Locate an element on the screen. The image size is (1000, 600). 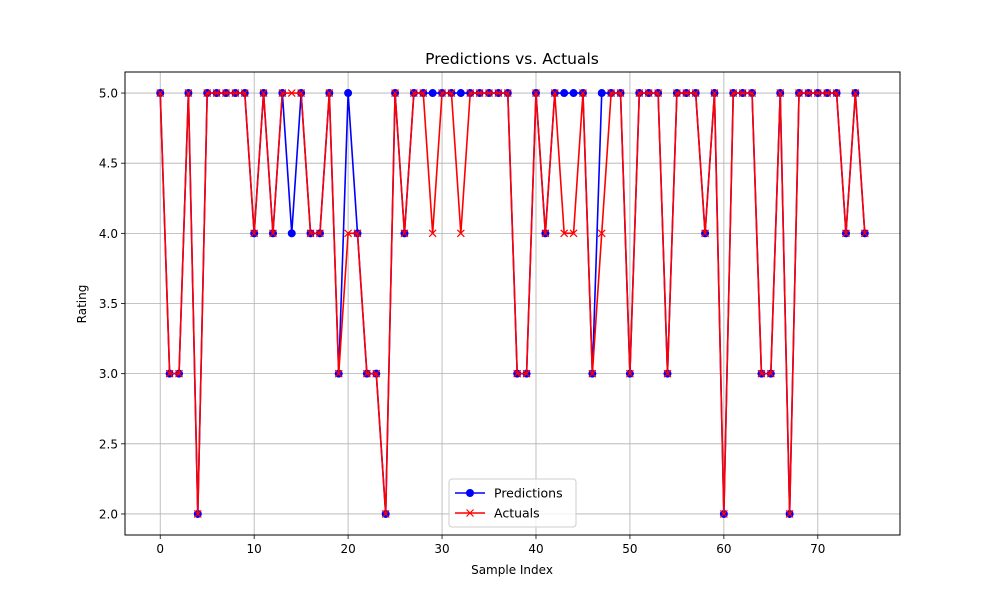
legend: Predictions Actuals is located at coordinates (512, 503).